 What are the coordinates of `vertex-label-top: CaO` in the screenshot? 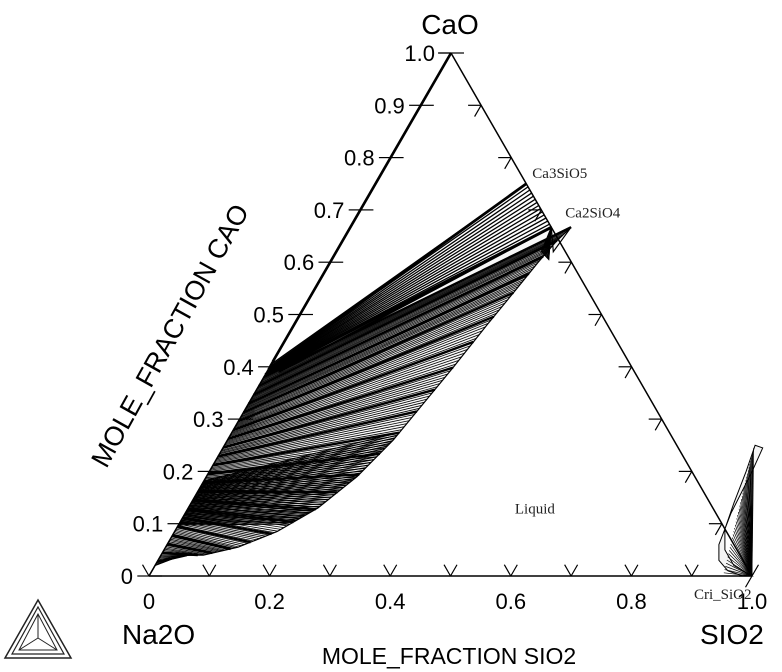 It's located at (450, 24).